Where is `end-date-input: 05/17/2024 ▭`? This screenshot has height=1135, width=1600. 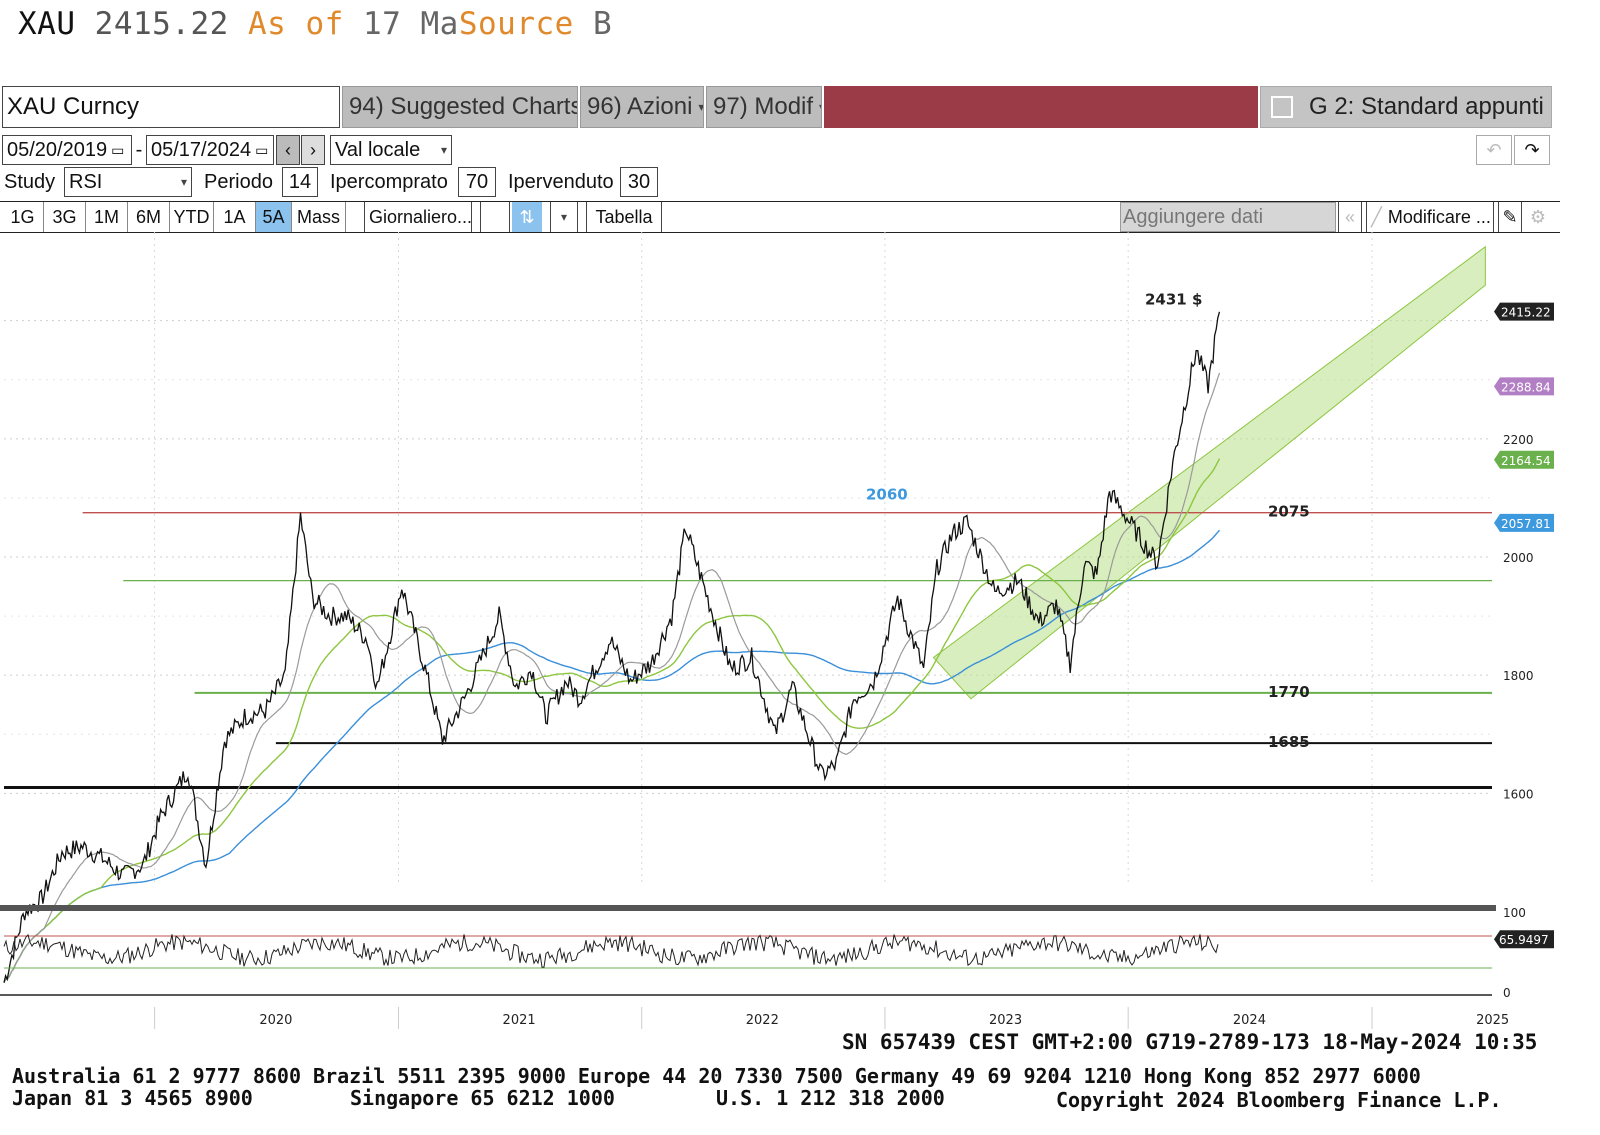
end-date-input: 05/17/2024 ▭ is located at coordinates (210, 150).